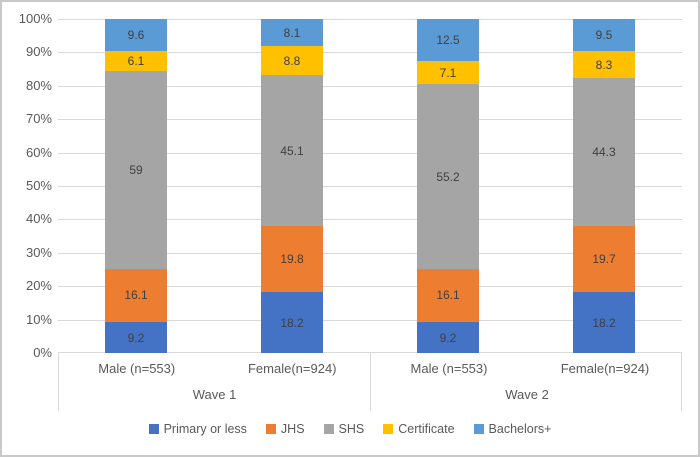  What do you see at coordinates (38, 319) in the screenshot?
I see `y-axis-tick-label: 10%` at bounding box center [38, 319].